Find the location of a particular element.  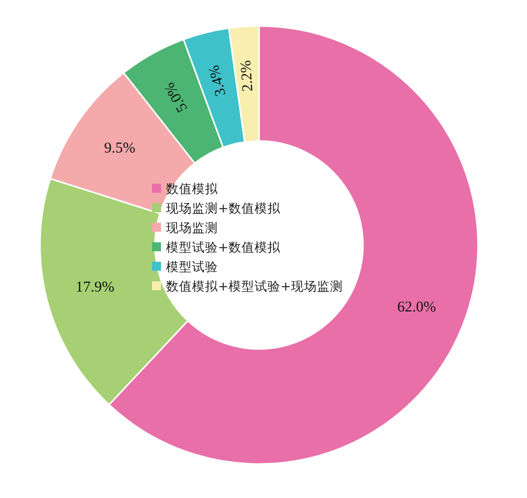

legend-label: 现场监测 is located at coordinates (192, 227).